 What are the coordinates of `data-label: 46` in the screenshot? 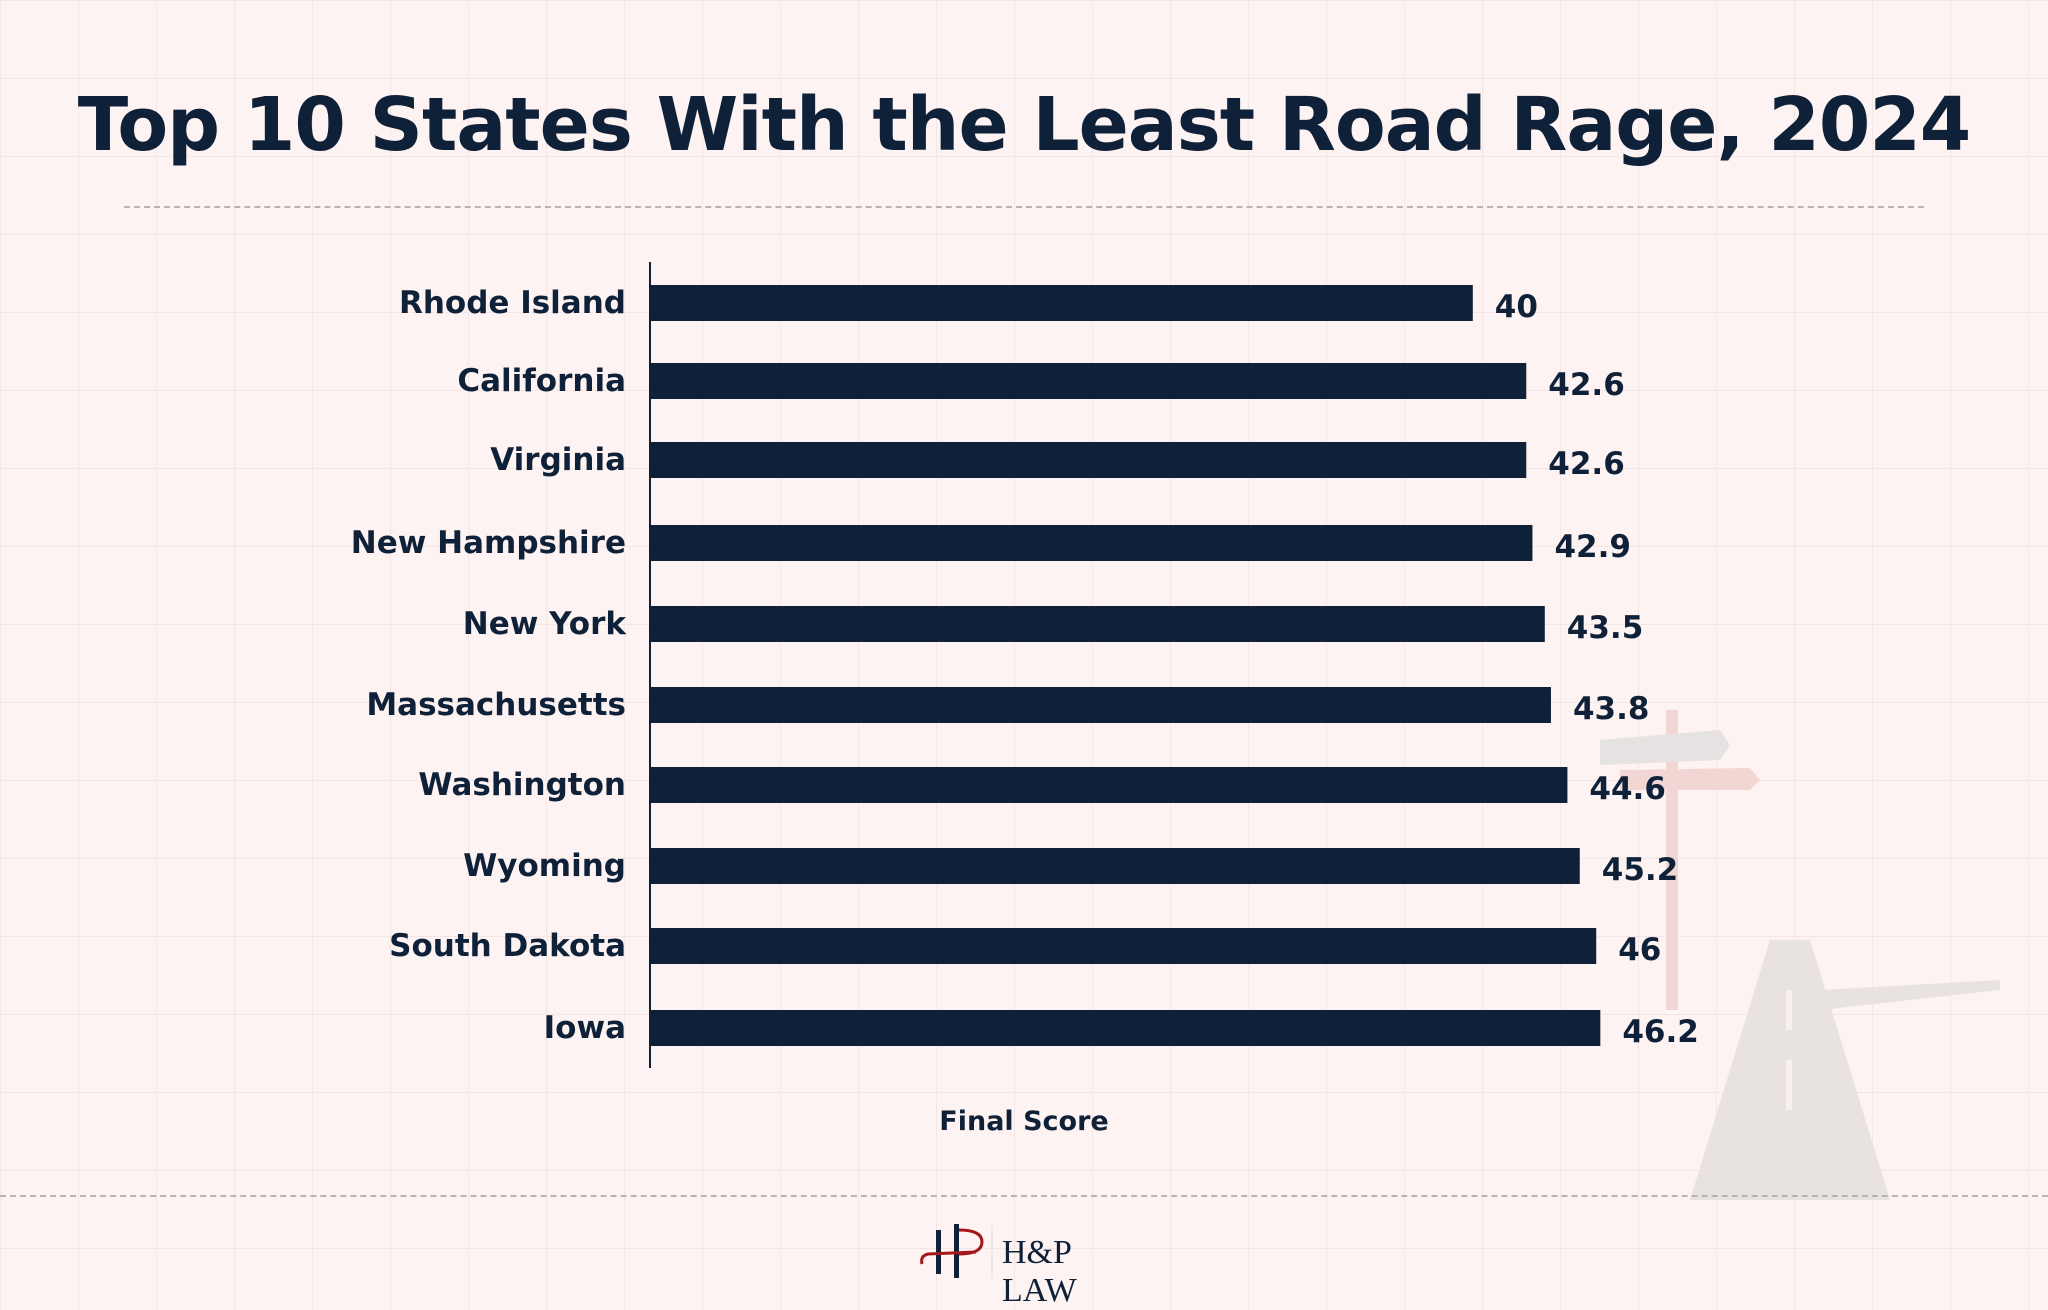 It's located at (1639, 950).